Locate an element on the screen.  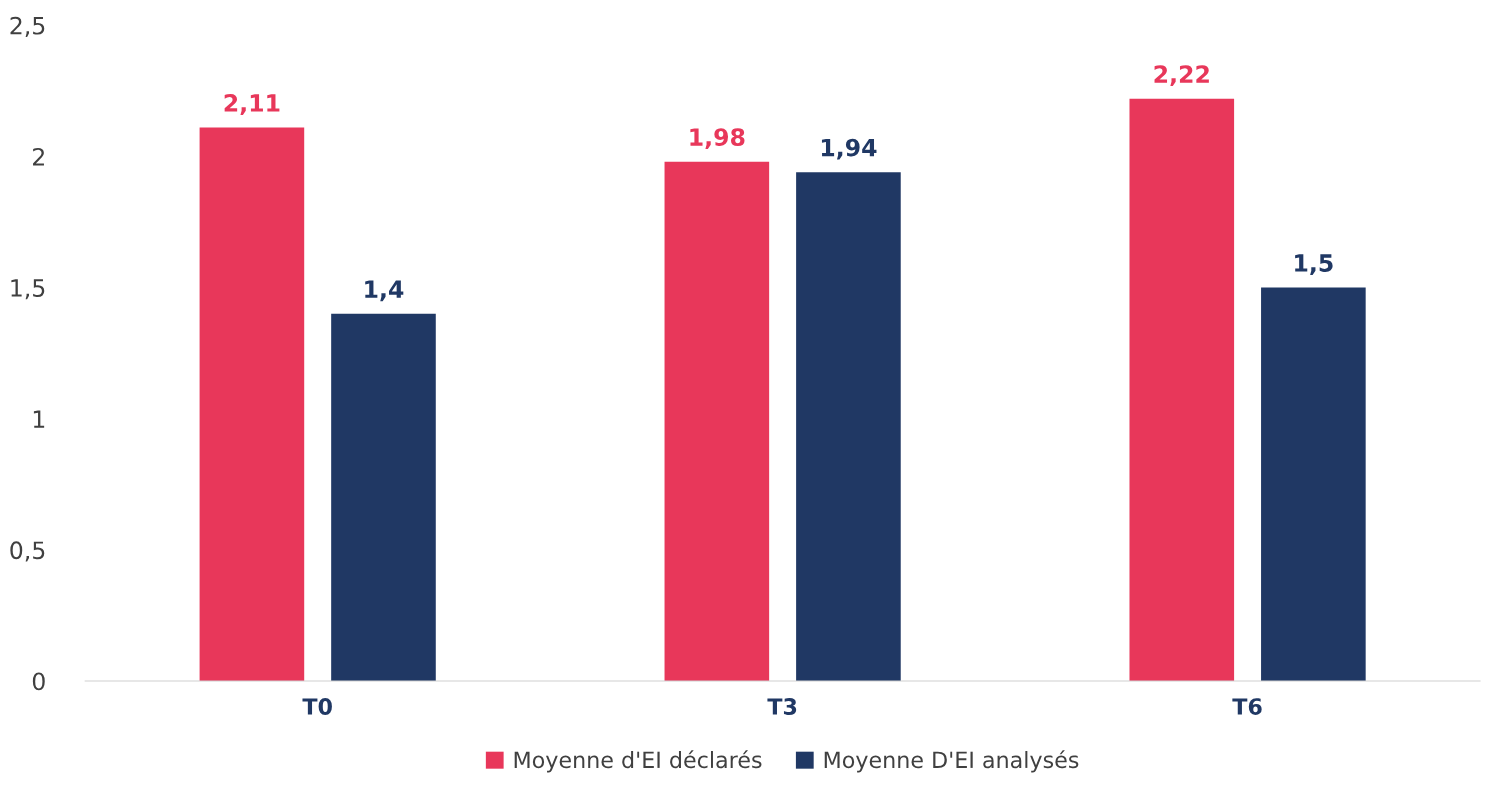
y-tick-label: 2,5 is located at coordinates (27, 27).